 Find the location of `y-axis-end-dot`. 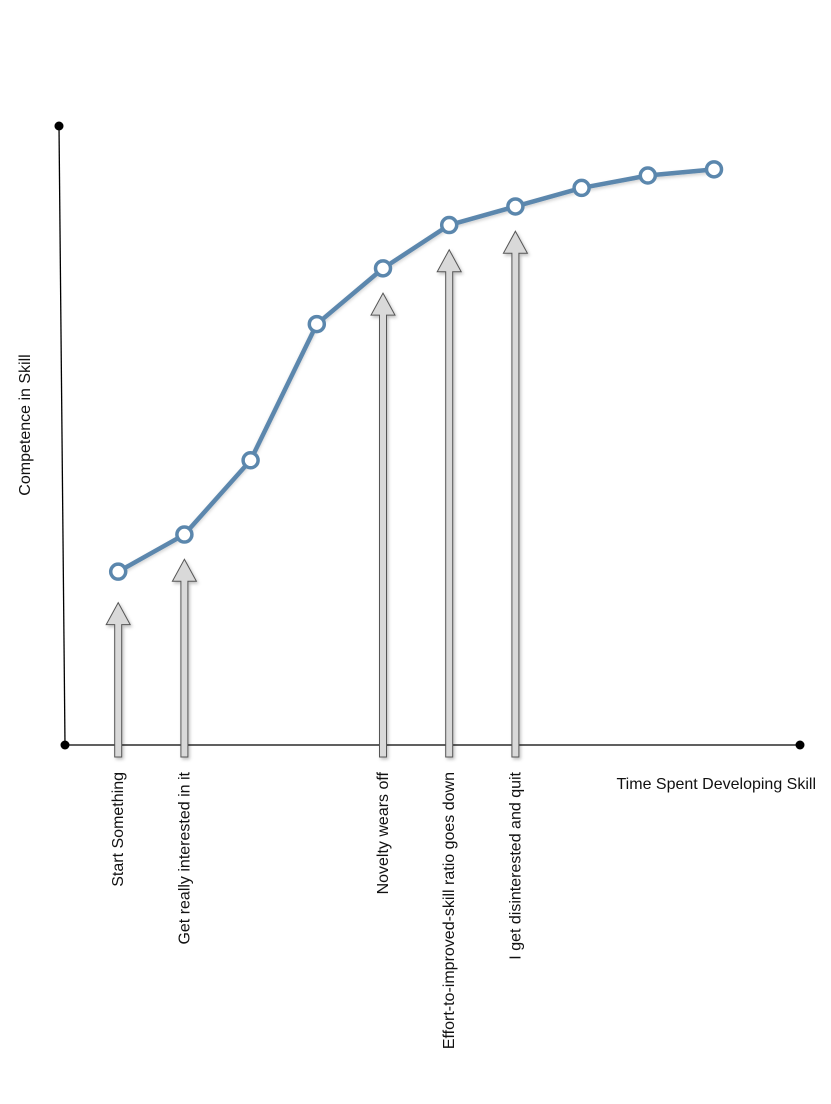

y-axis-end-dot is located at coordinates (59, 126).